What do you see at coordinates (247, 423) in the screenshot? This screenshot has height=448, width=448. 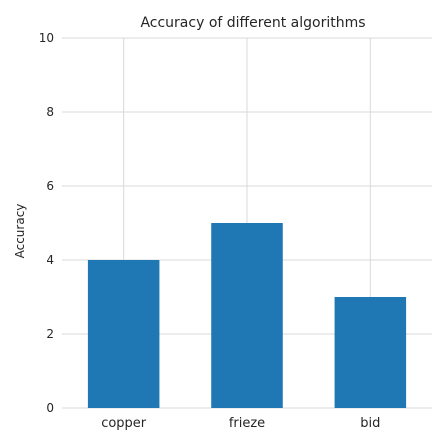 I see `x-tick-label: frieze` at bounding box center [247, 423].